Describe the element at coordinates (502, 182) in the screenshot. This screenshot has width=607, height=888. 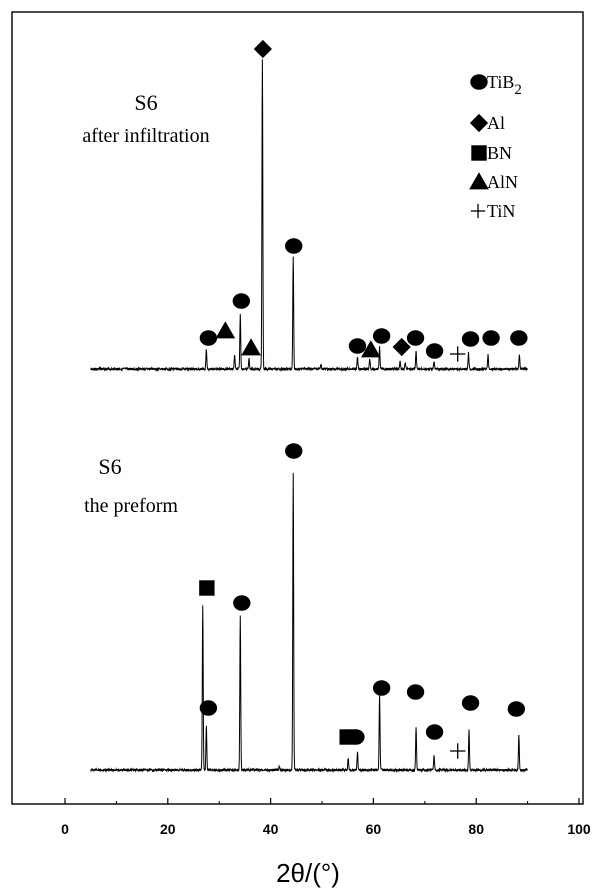
I see `legend-label: AlN` at that location.